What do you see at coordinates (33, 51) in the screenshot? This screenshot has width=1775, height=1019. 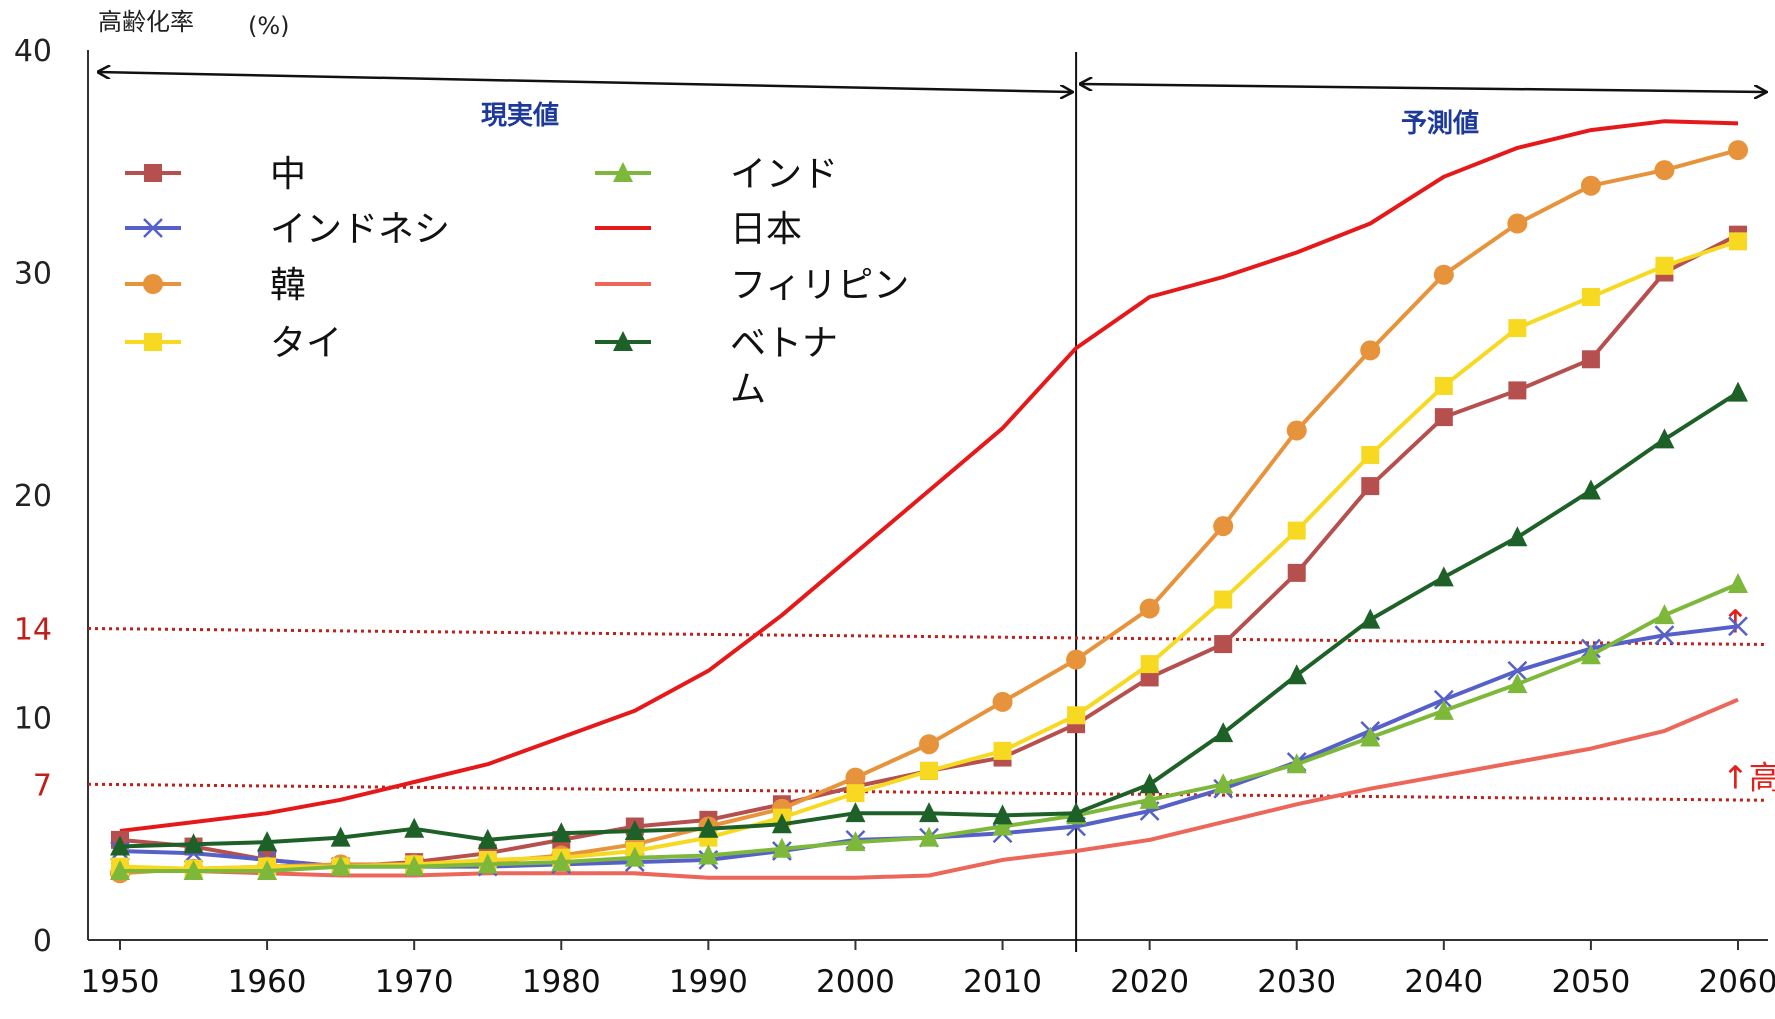 I see `y-tick-label: 40` at bounding box center [33, 51].